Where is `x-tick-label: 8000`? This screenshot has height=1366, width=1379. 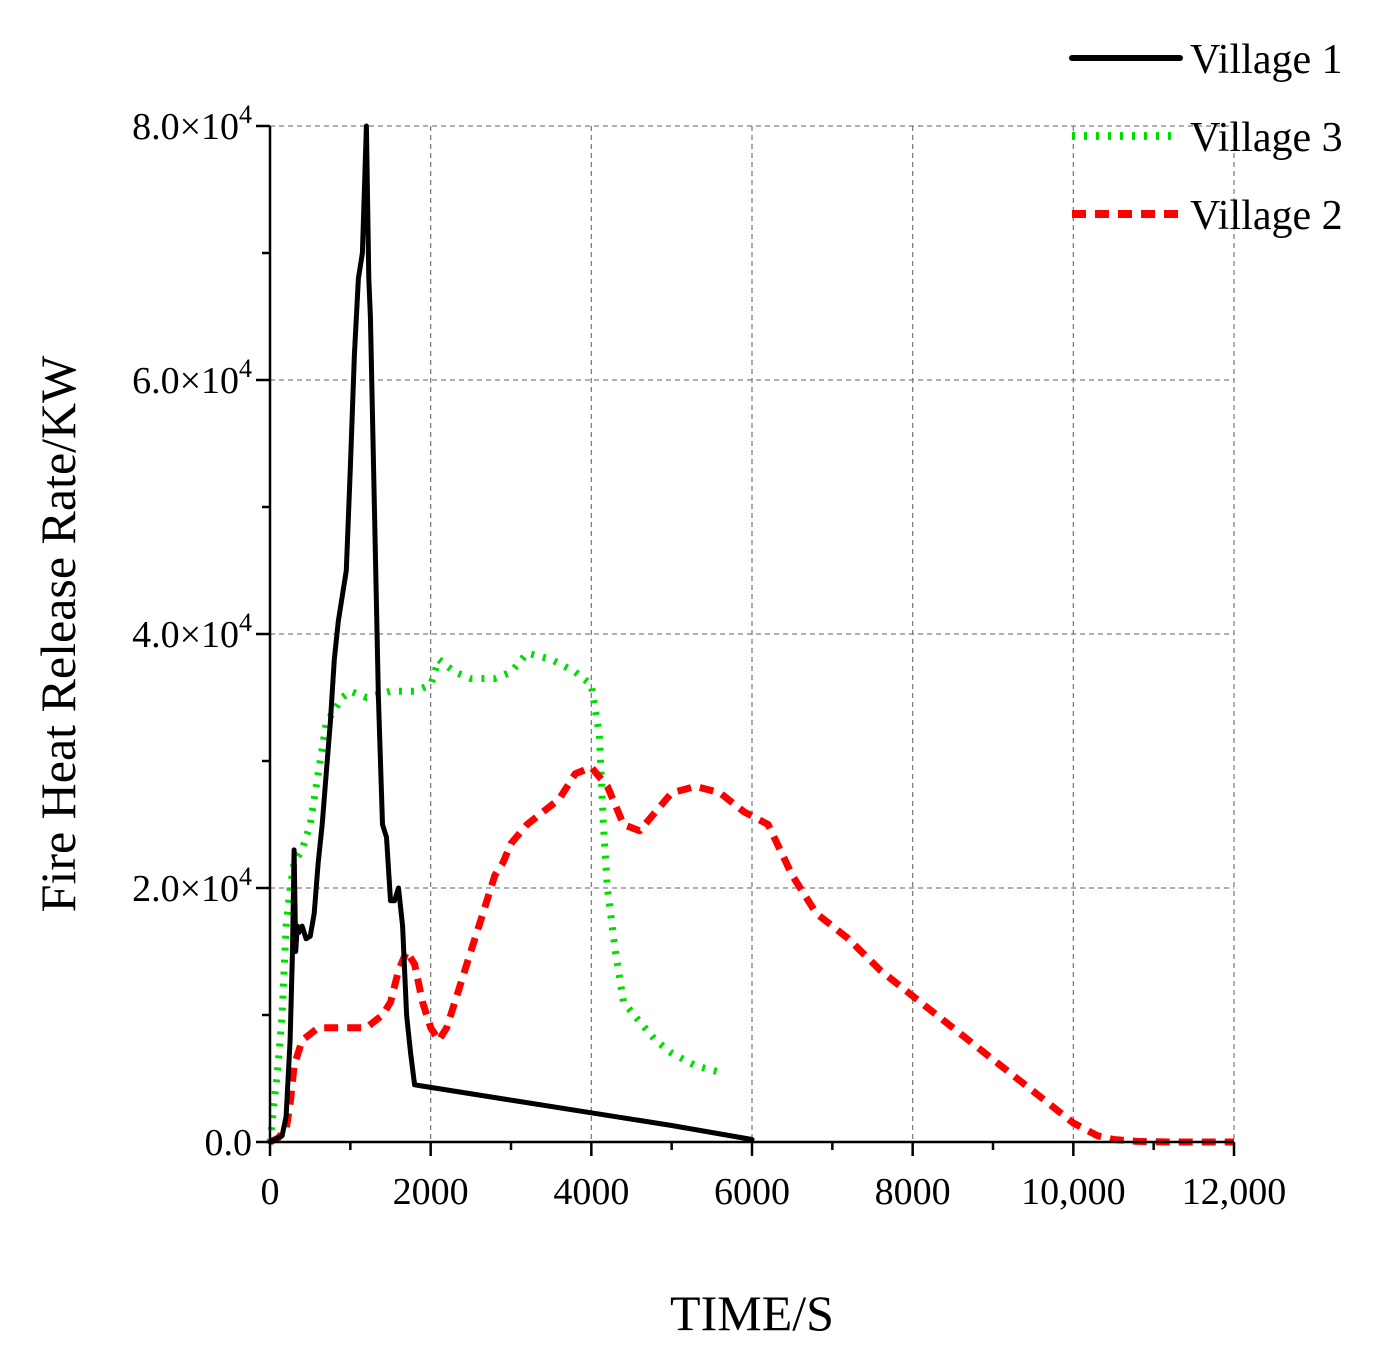 x-tick-label: 8000 is located at coordinates (913, 1192).